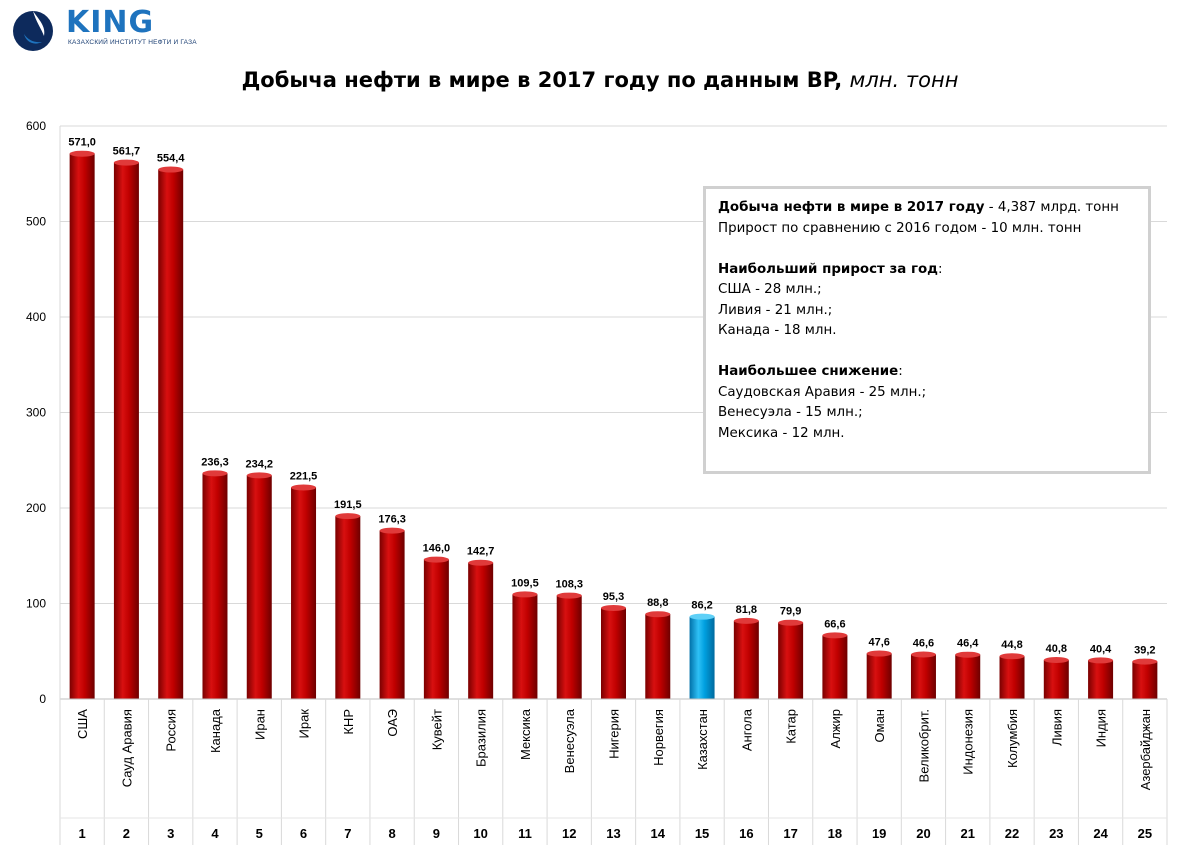 Image resolution: width=1177 pixels, height=867 pixels. Describe the element at coordinates (127, 152) in the screenshot. I see `value-label: 561,7` at that location.